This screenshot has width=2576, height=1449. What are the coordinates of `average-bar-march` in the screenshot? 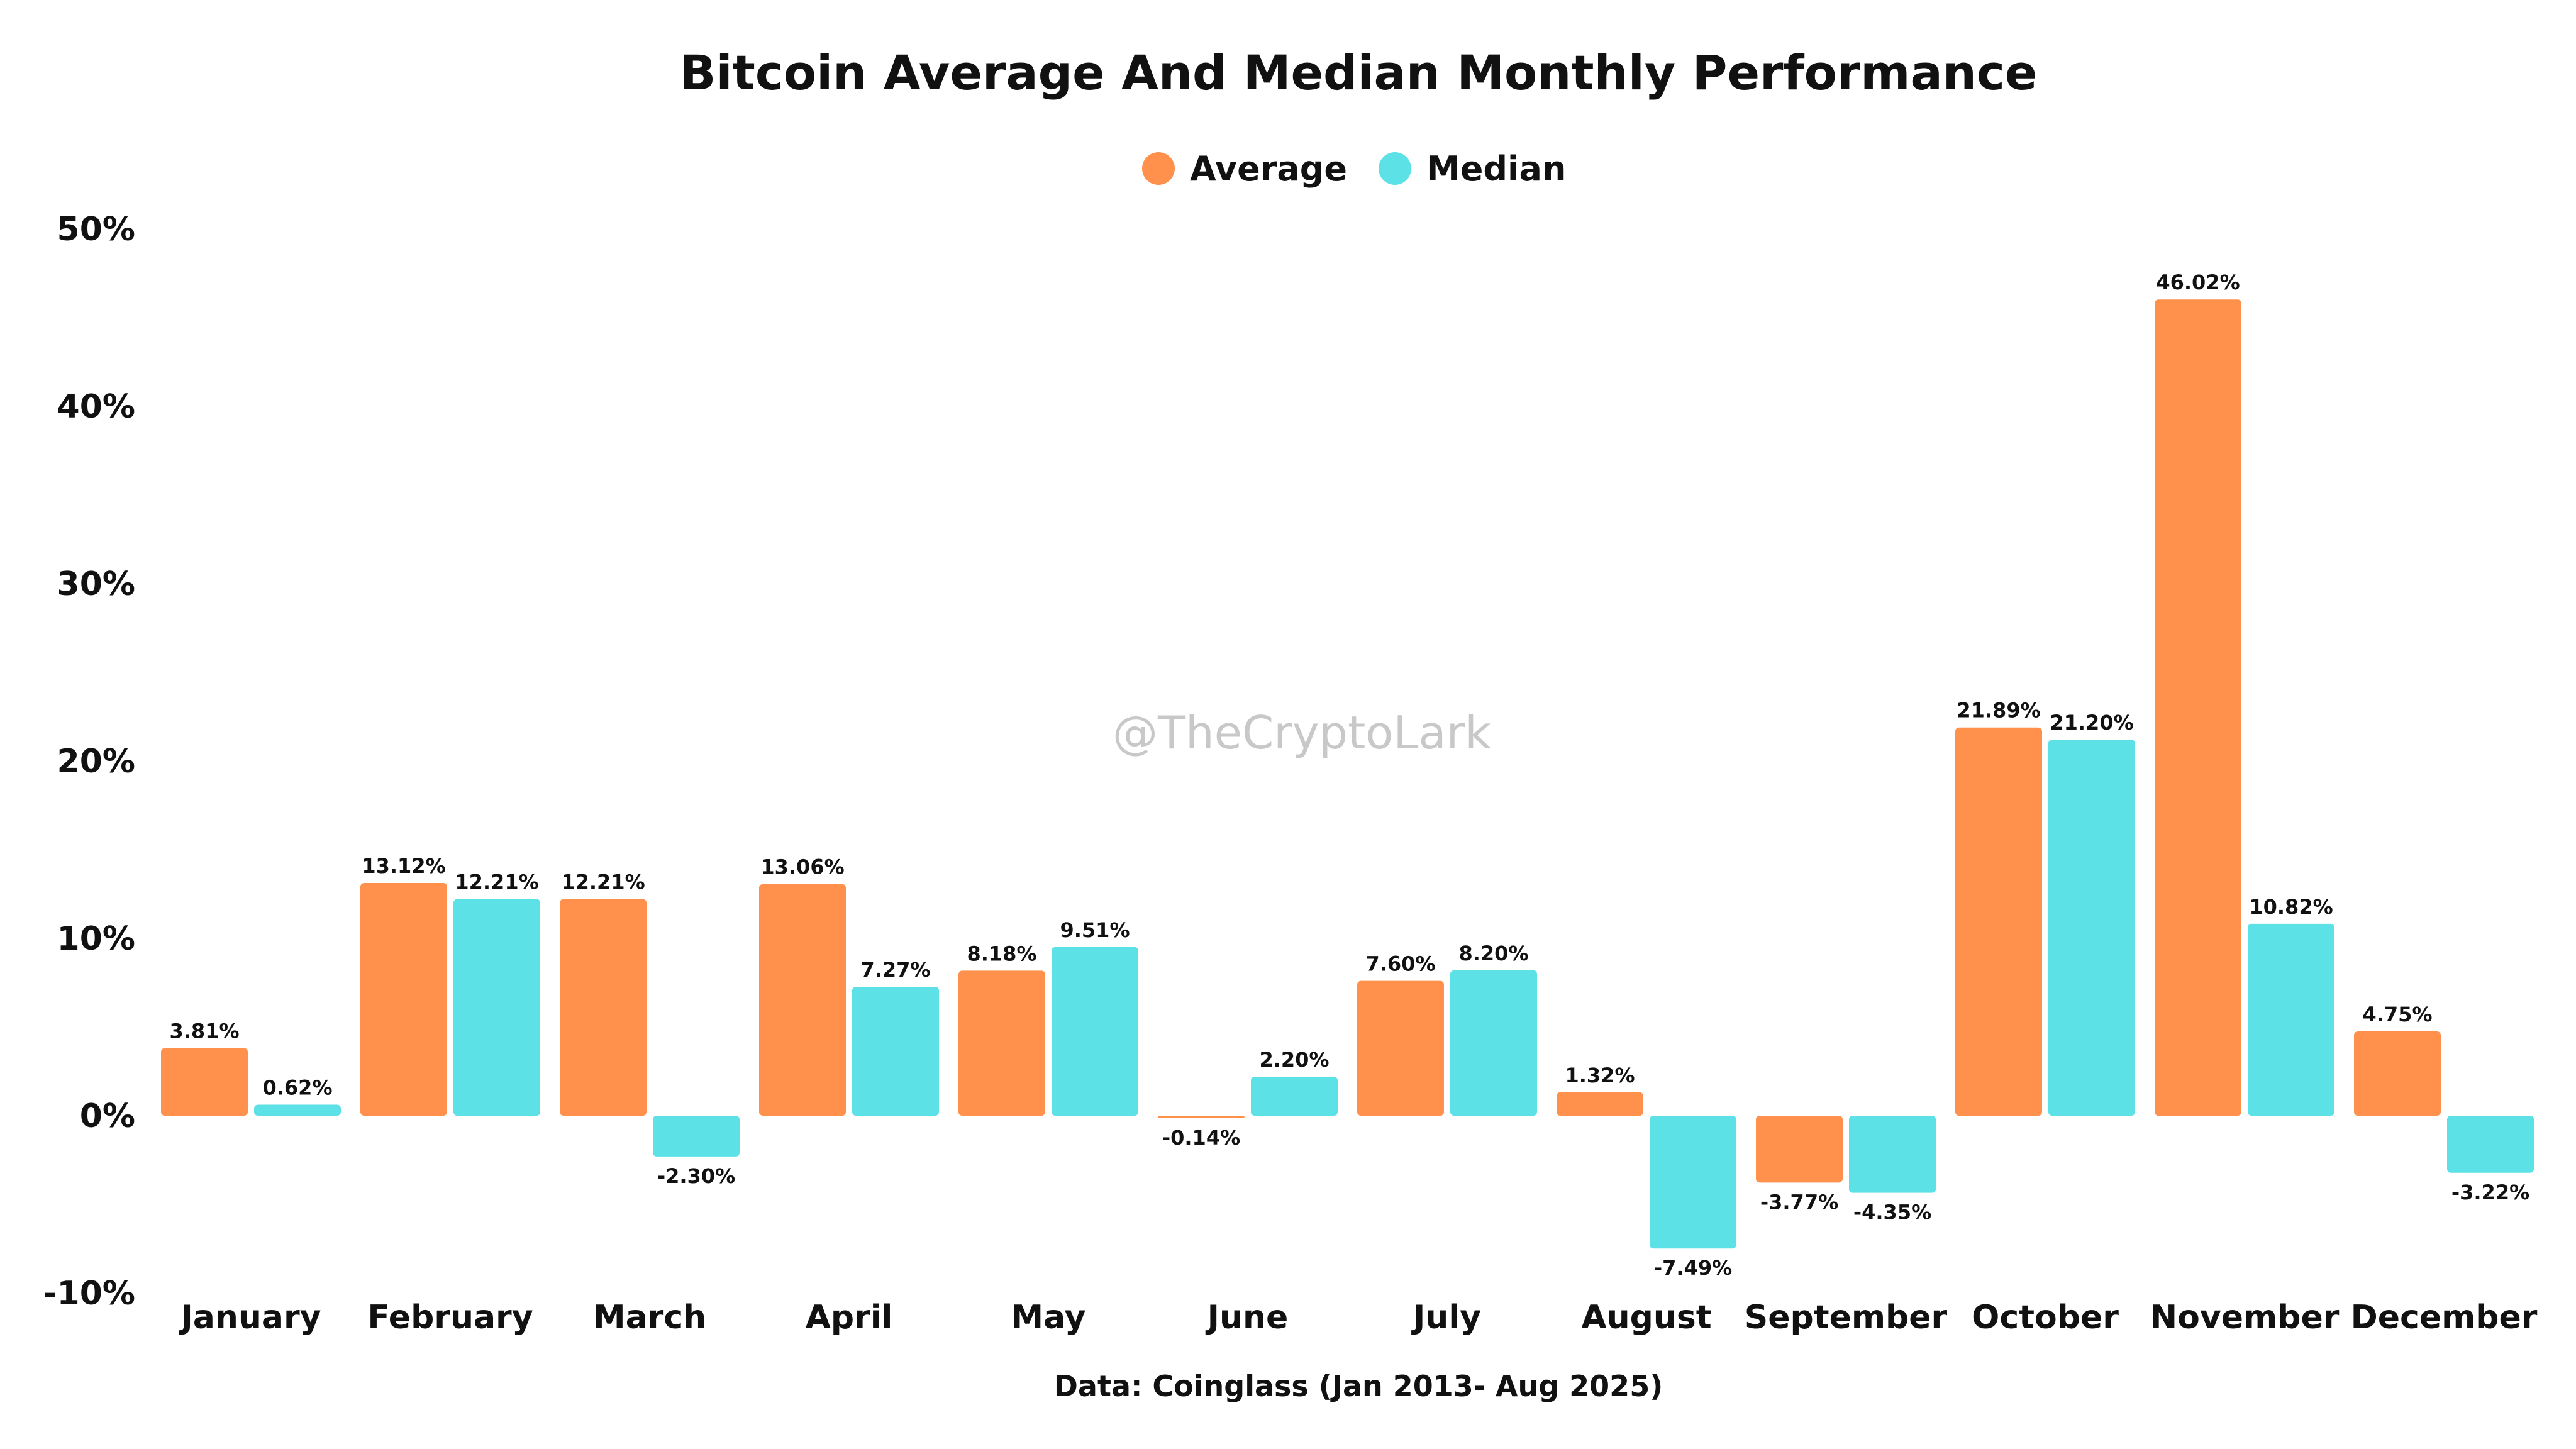 It's located at (603, 1007).